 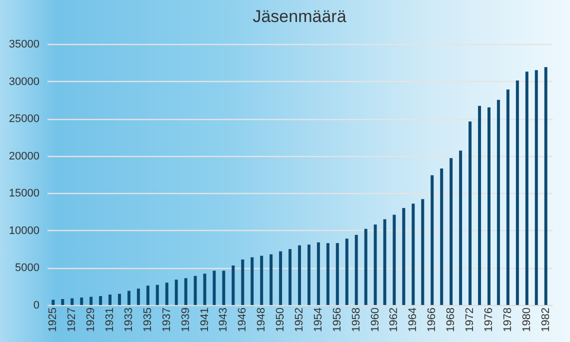 What do you see at coordinates (204, 320) in the screenshot?
I see `x-tick-label: 1941` at bounding box center [204, 320].